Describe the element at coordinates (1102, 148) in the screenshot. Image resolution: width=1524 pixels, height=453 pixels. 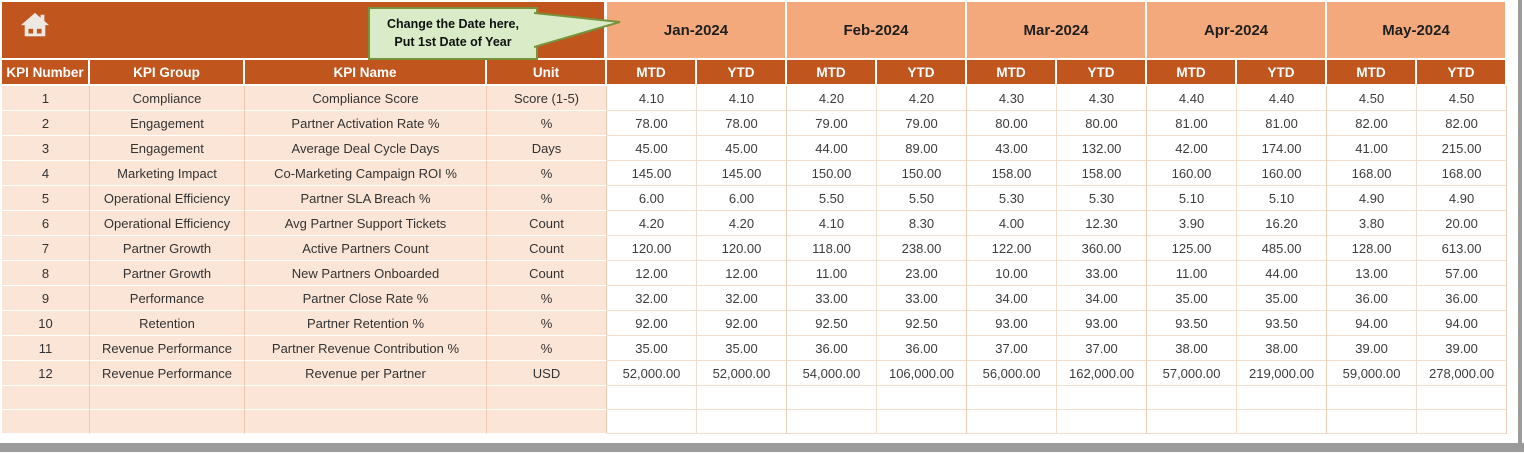
I see `value-cell: 132.00` at that location.